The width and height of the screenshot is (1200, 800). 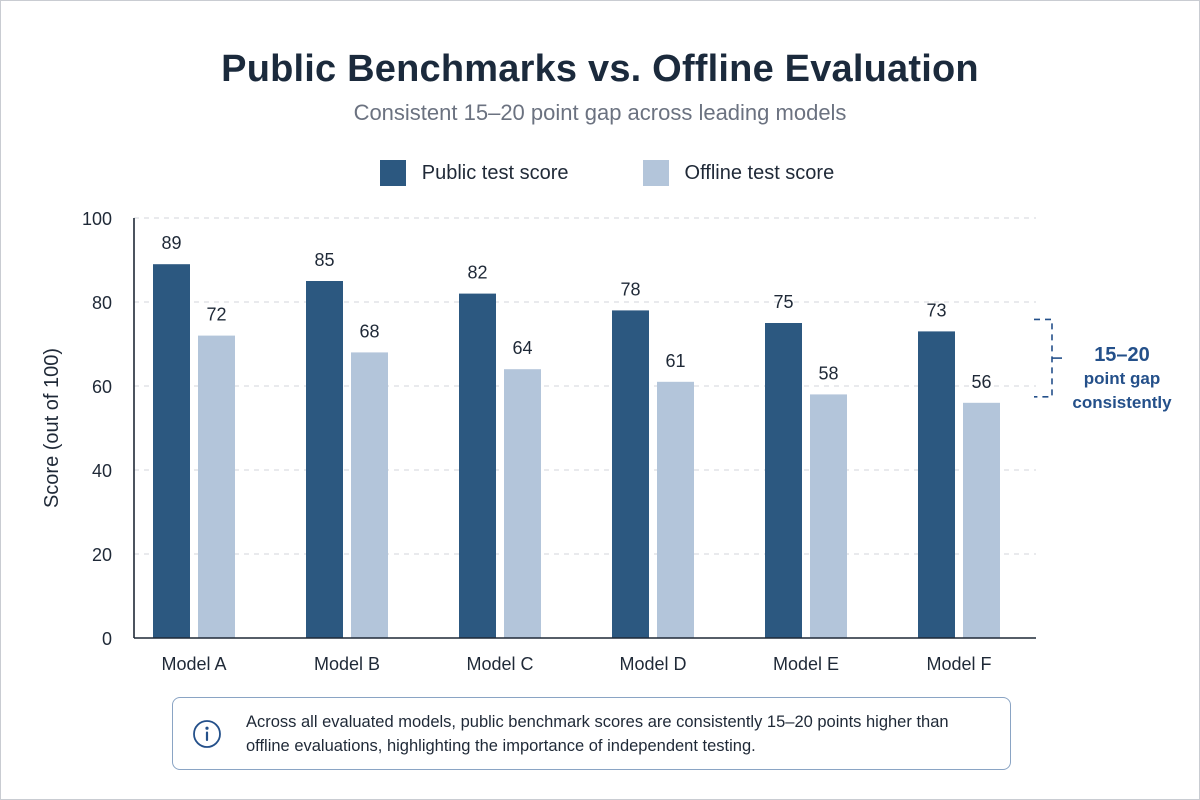 What do you see at coordinates (193, 664) in the screenshot?
I see `x-tick-label-1: Model A` at bounding box center [193, 664].